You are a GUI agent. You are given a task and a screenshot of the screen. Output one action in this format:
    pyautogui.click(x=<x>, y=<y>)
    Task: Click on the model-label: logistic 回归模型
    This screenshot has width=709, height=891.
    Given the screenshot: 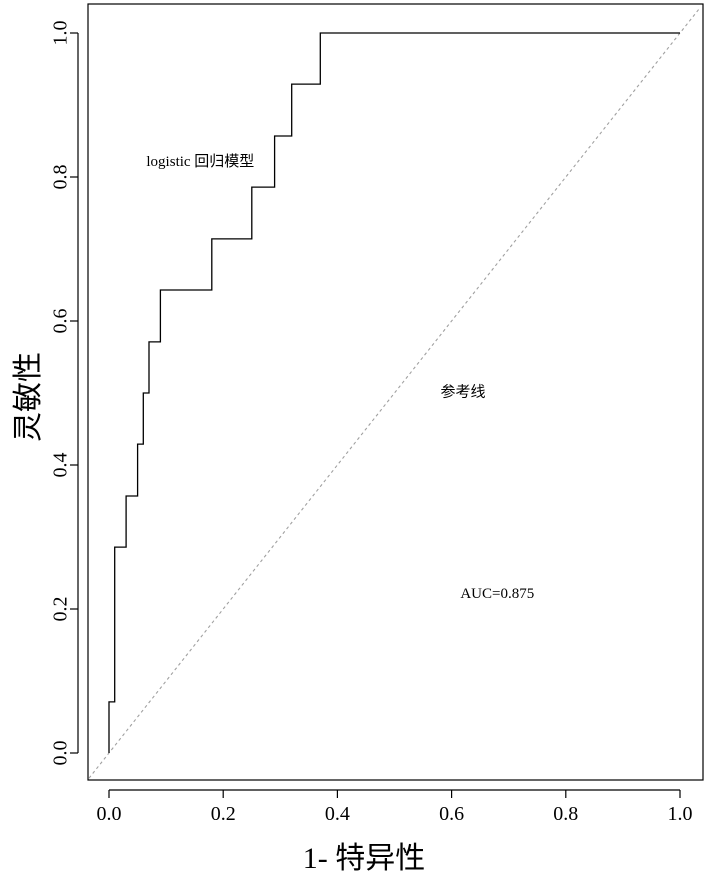 What is the action you would take?
    pyautogui.click(x=200, y=161)
    